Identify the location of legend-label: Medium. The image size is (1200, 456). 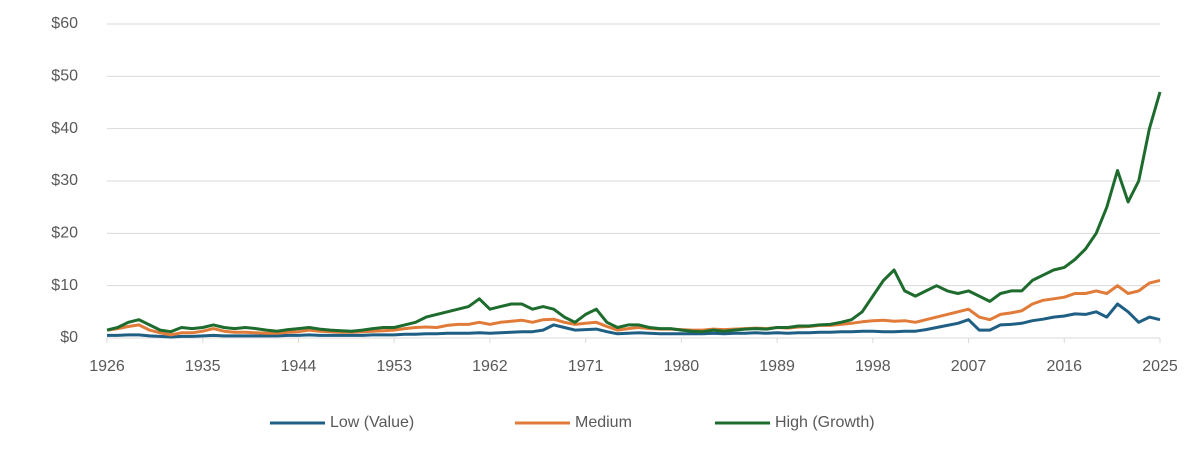
(603, 422).